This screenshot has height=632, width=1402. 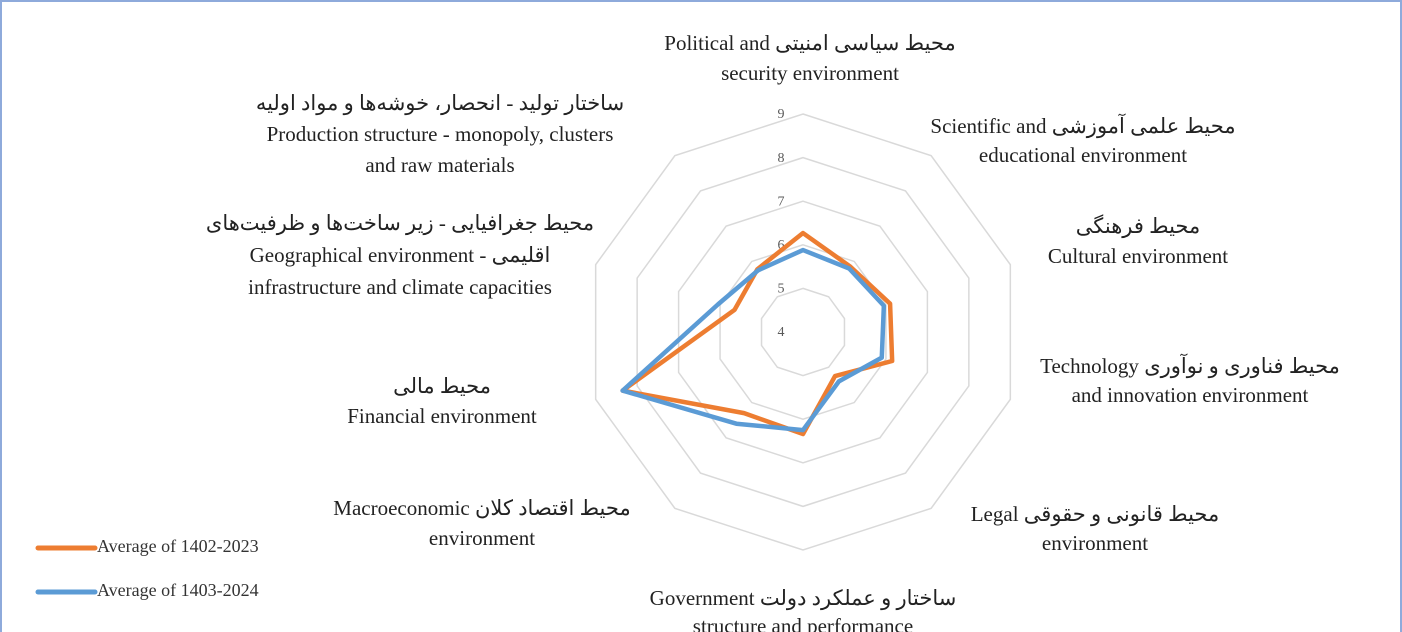 I want to click on tick-label: 6, so click(x=781, y=245).